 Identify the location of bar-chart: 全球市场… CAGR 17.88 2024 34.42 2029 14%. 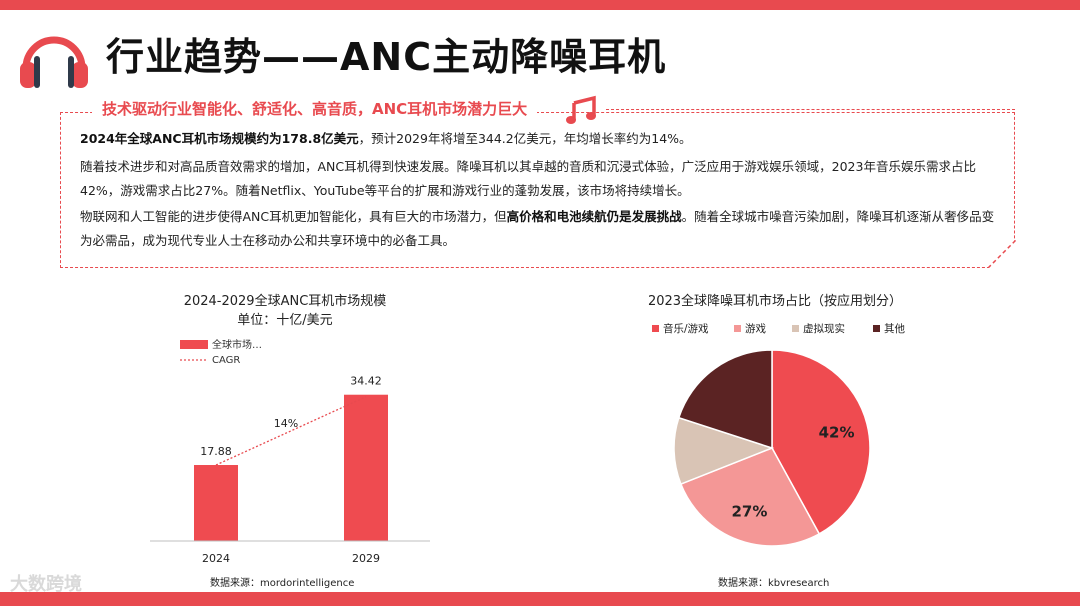
(290, 451).